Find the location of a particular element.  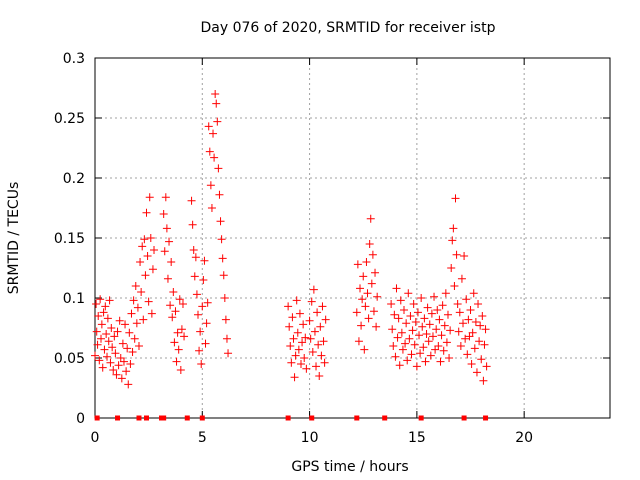

x-tick-label: 20 is located at coordinates (524, 438).